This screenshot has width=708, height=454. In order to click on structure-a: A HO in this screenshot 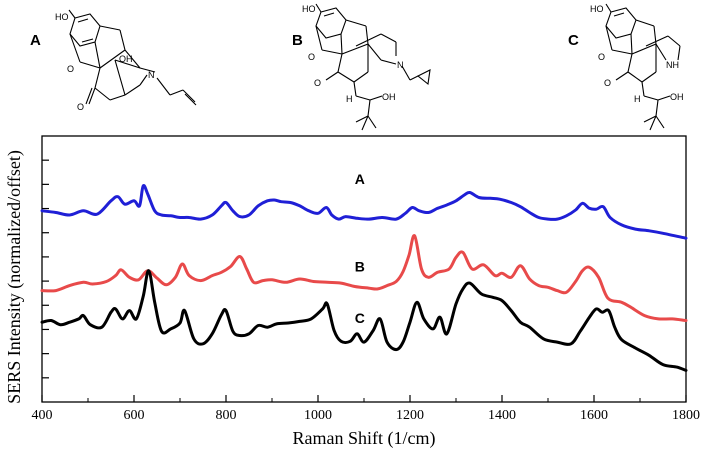, I will do `click(113, 60)`.